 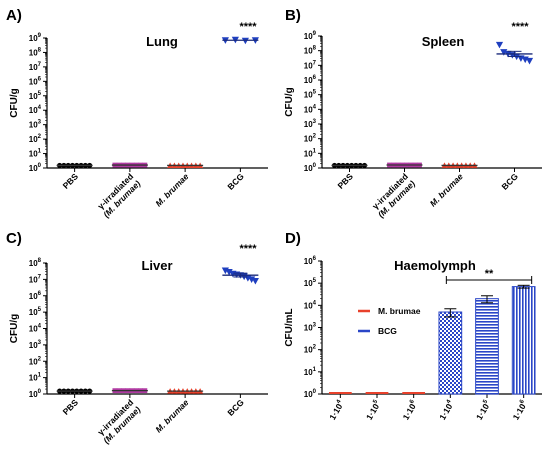 I want to click on panel-title: Liver, so click(x=156, y=265).